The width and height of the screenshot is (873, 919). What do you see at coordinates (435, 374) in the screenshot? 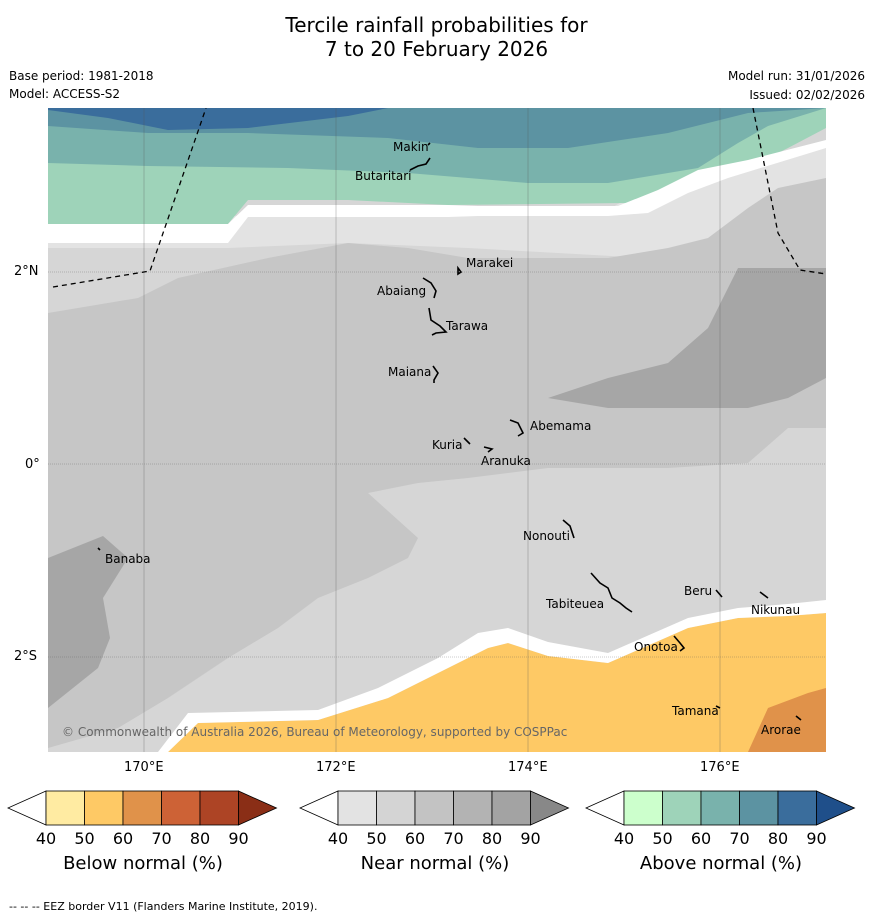
I see `island-maiana` at bounding box center [435, 374].